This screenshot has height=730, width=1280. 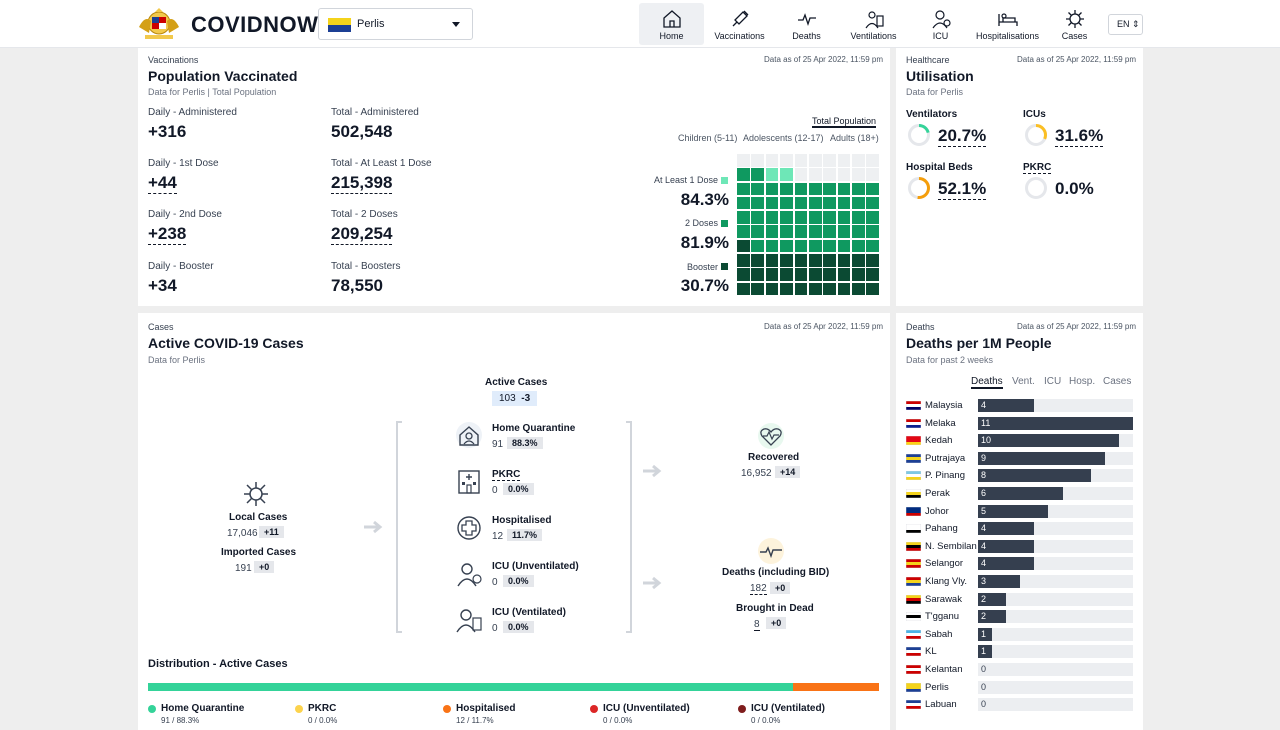 I want to click on icu-unventilated-label: ICU (Unventilated), so click(x=535, y=566).